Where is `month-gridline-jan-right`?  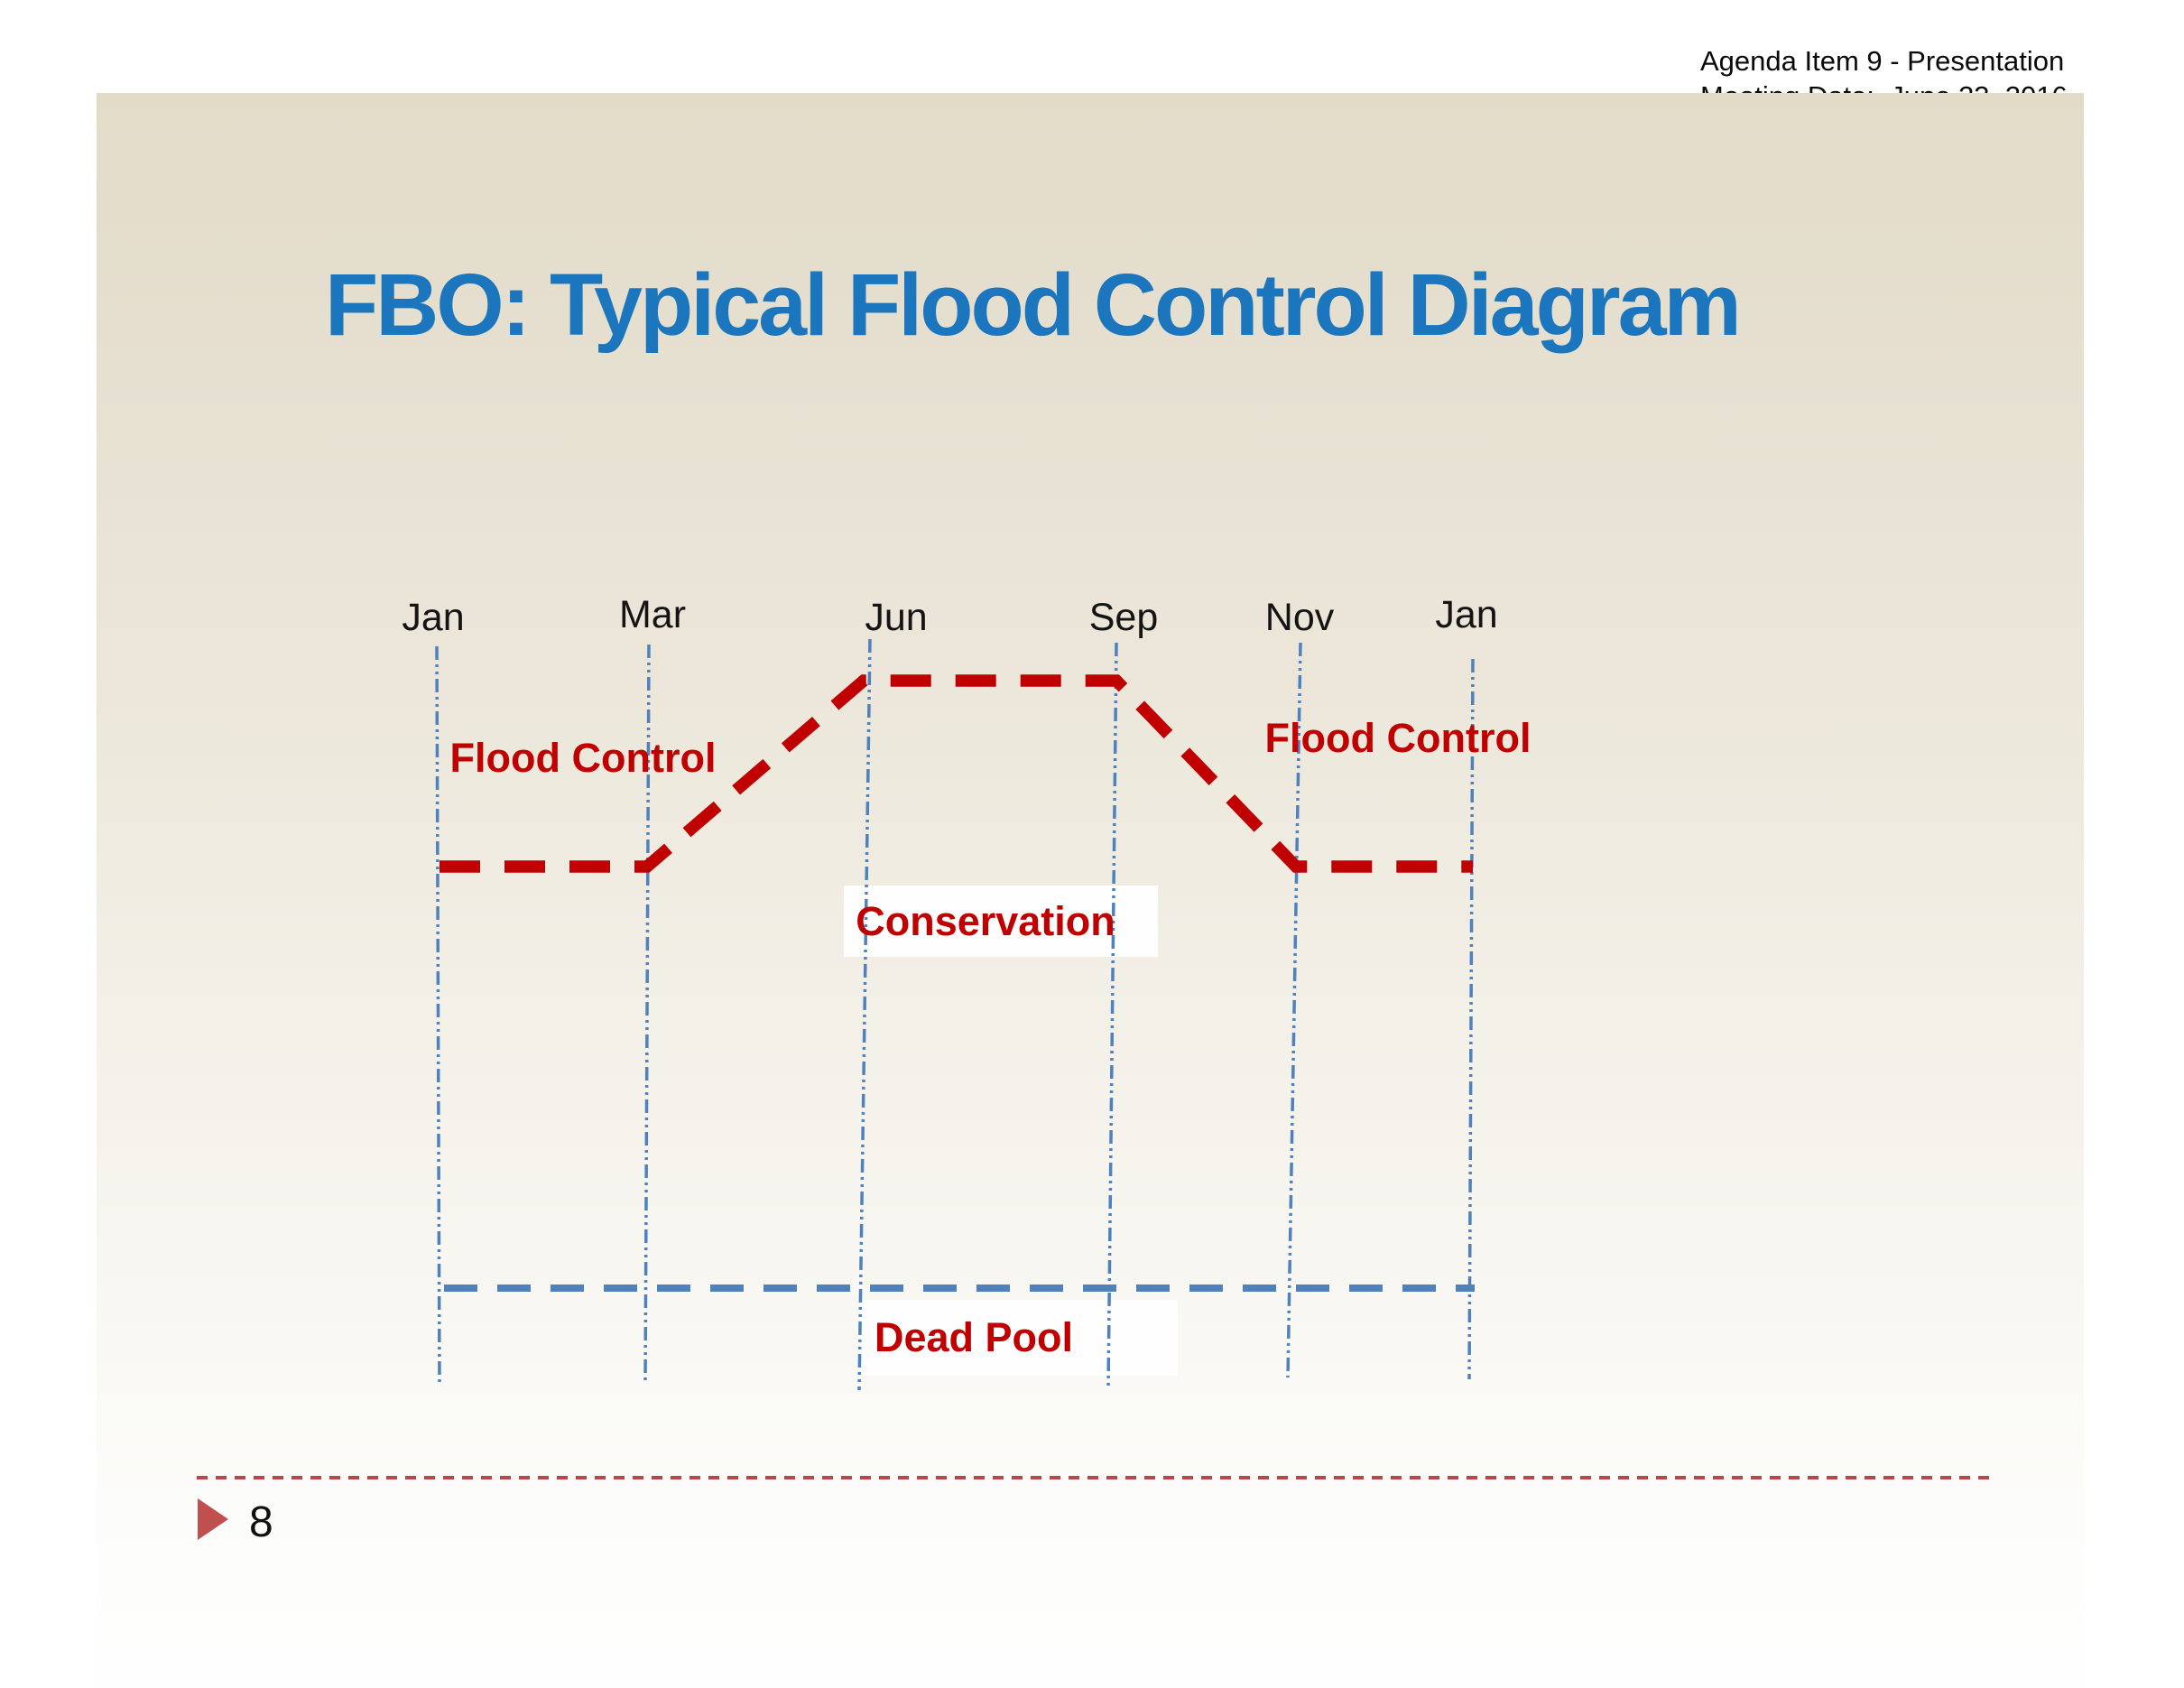 month-gridline-jan-right is located at coordinates (1471, 1019).